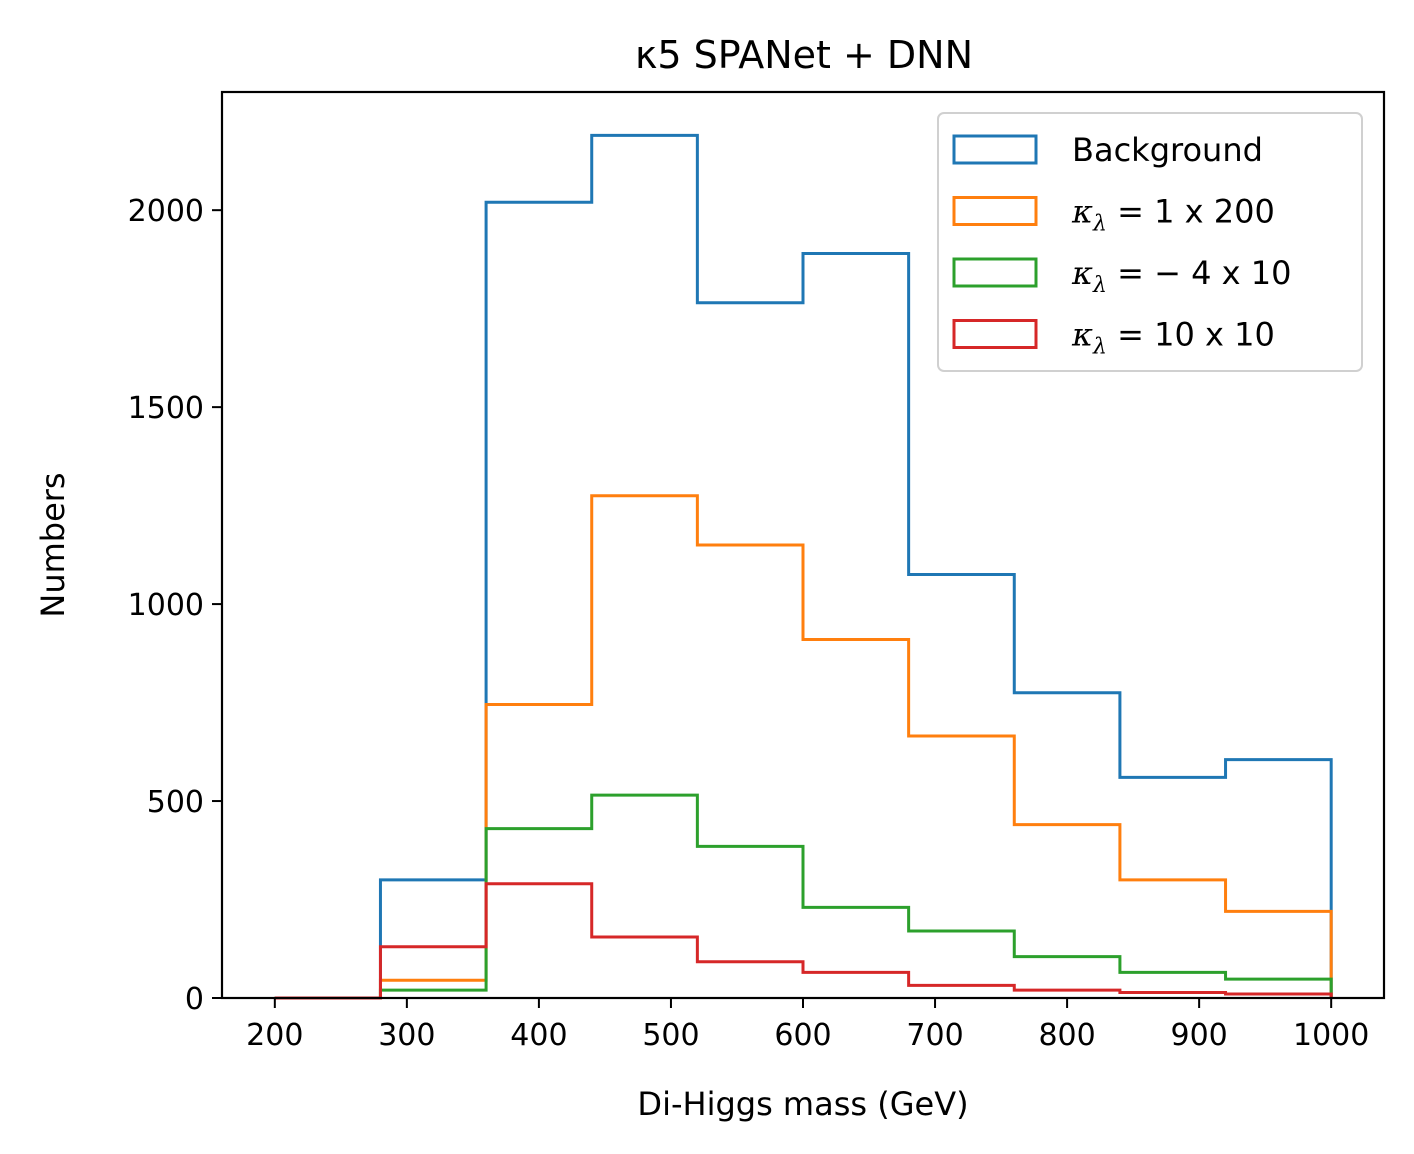 This screenshot has height=1154, width=1414. What do you see at coordinates (53, 544) in the screenshot?
I see `y-axis-label: Numbers` at bounding box center [53, 544].